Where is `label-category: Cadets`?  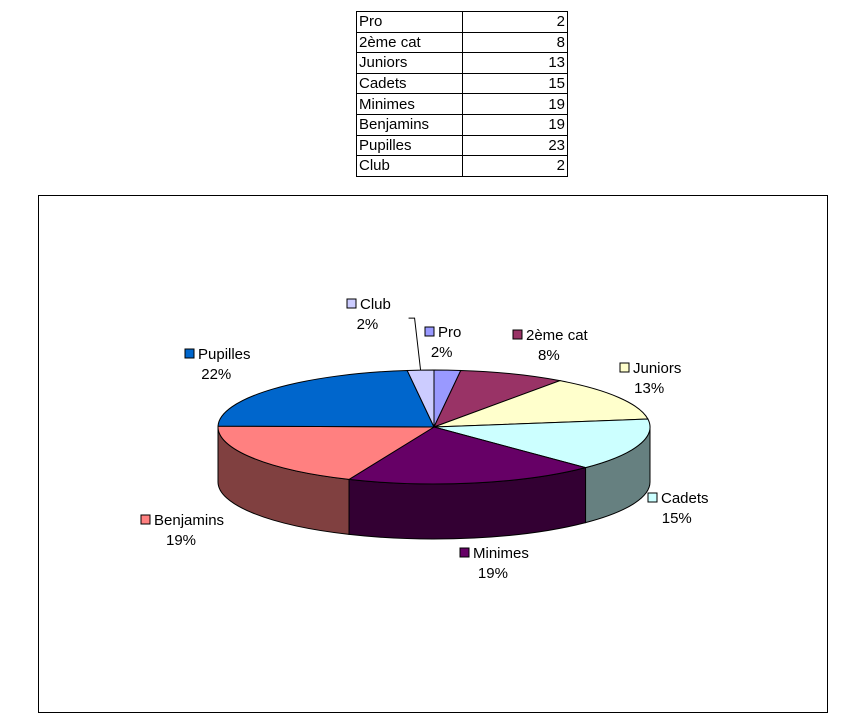 label-category: Cadets is located at coordinates (685, 498).